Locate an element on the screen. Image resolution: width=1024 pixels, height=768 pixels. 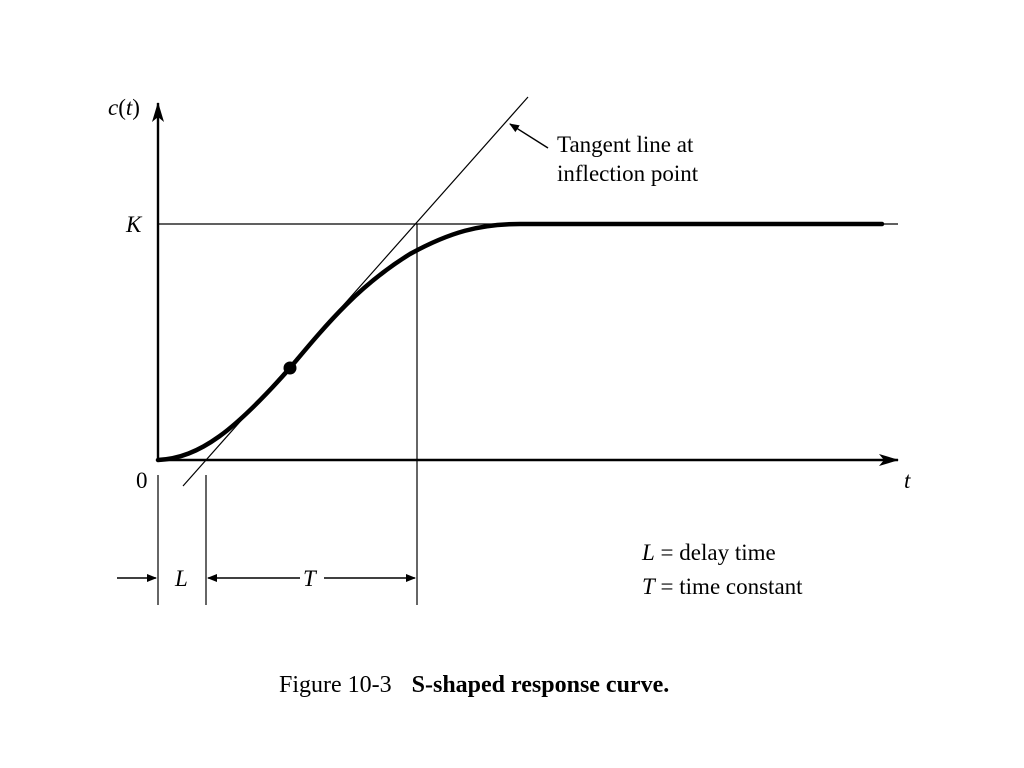
y-axis-label: c(t) is located at coordinates (124, 107).